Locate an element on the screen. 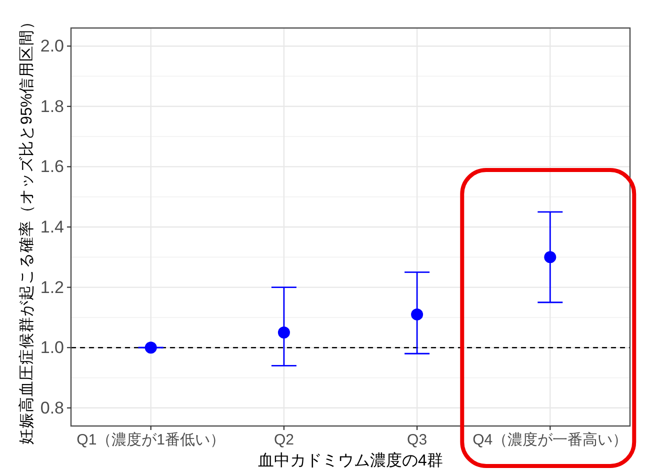 Image resolution: width=650 pixels, height=476 pixels. y-tick-label: 1.2 is located at coordinates (52, 287).